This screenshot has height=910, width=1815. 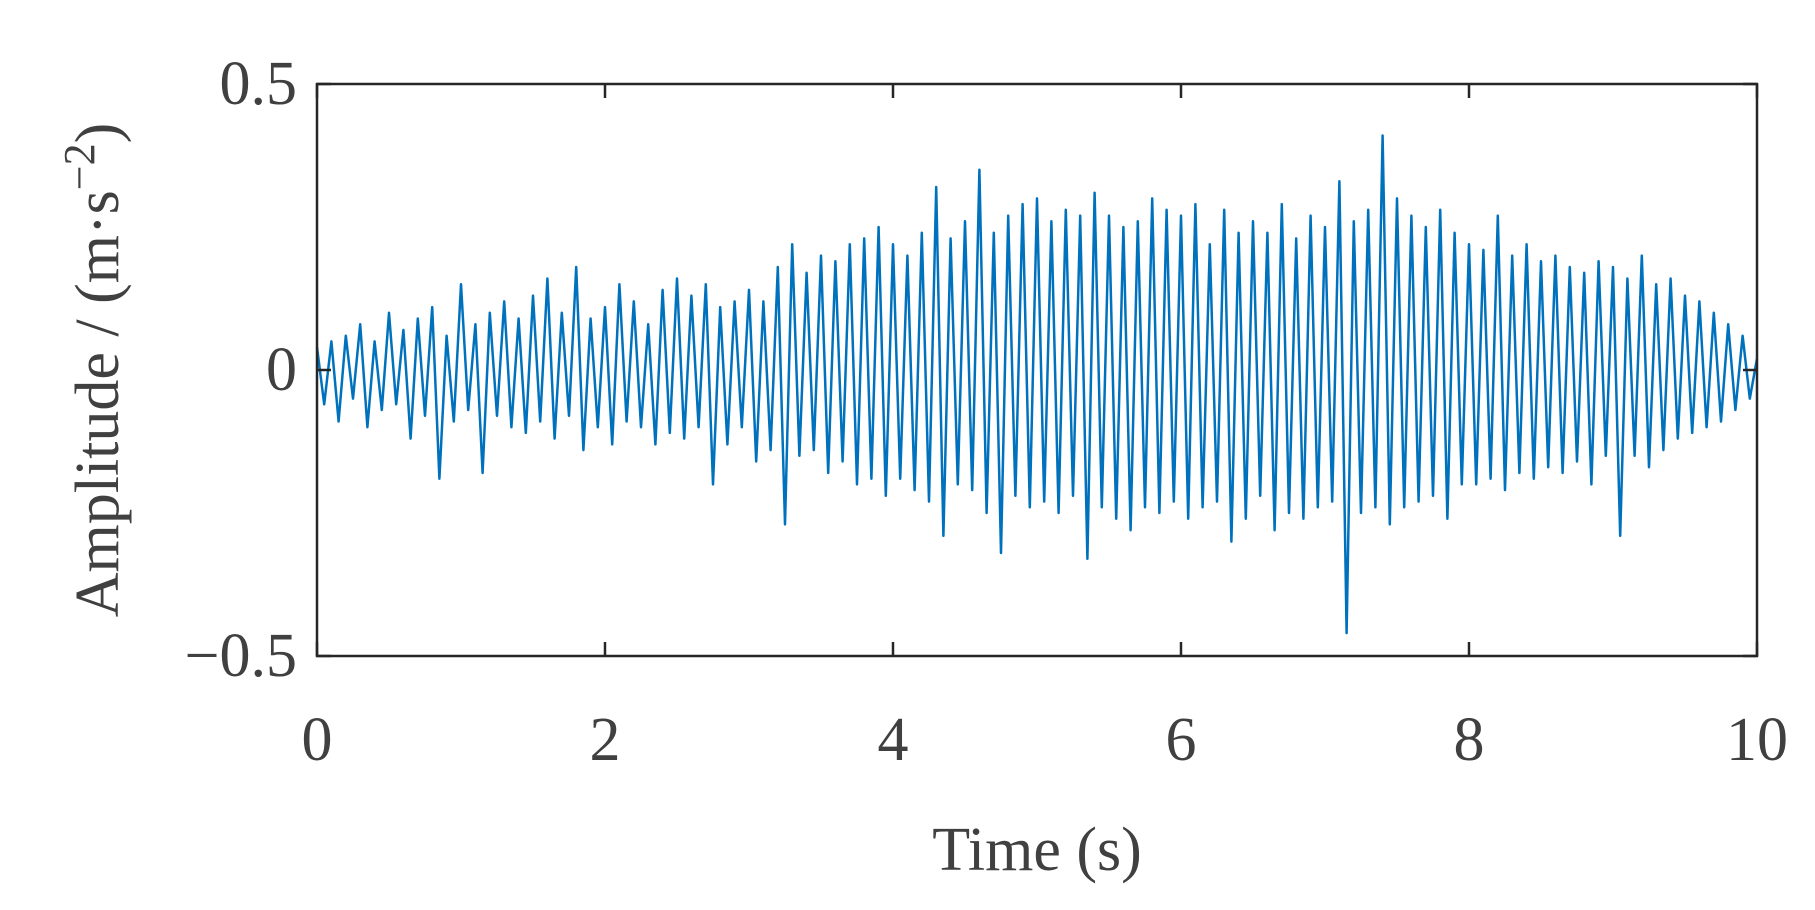 What do you see at coordinates (605, 740) in the screenshot?
I see `x-tick-label: 2` at bounding box center [605, 740].